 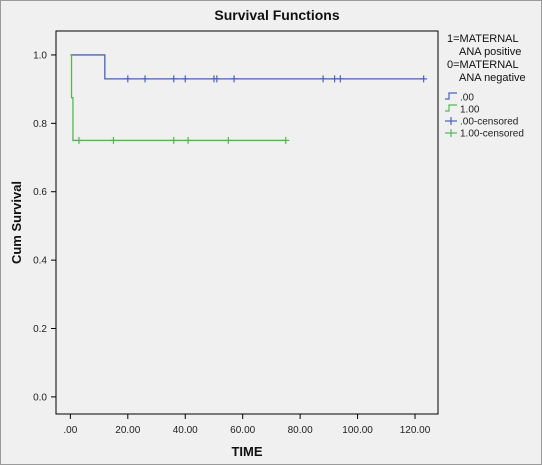 I want to click on legend-label: .00, so click(x=467, y=98).